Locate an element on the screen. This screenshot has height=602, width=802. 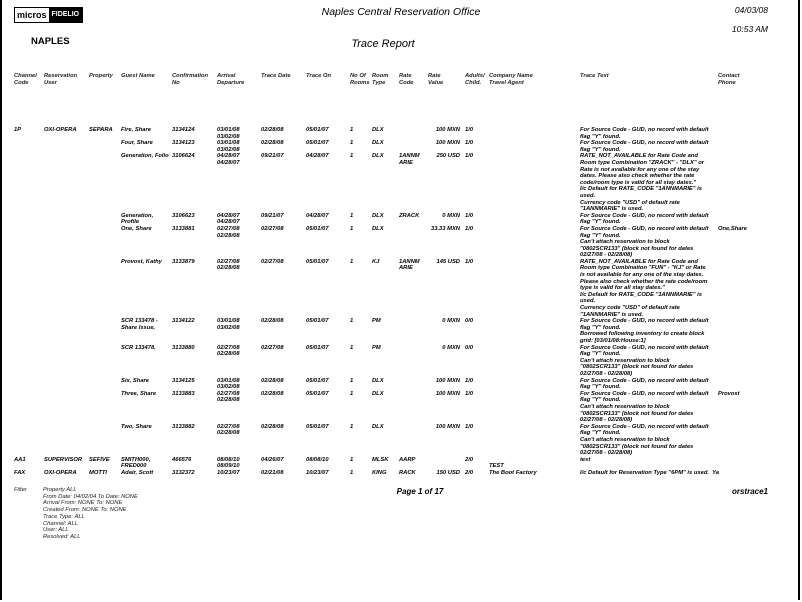
guest-name: One, Share is located at coordinates (136, 228).